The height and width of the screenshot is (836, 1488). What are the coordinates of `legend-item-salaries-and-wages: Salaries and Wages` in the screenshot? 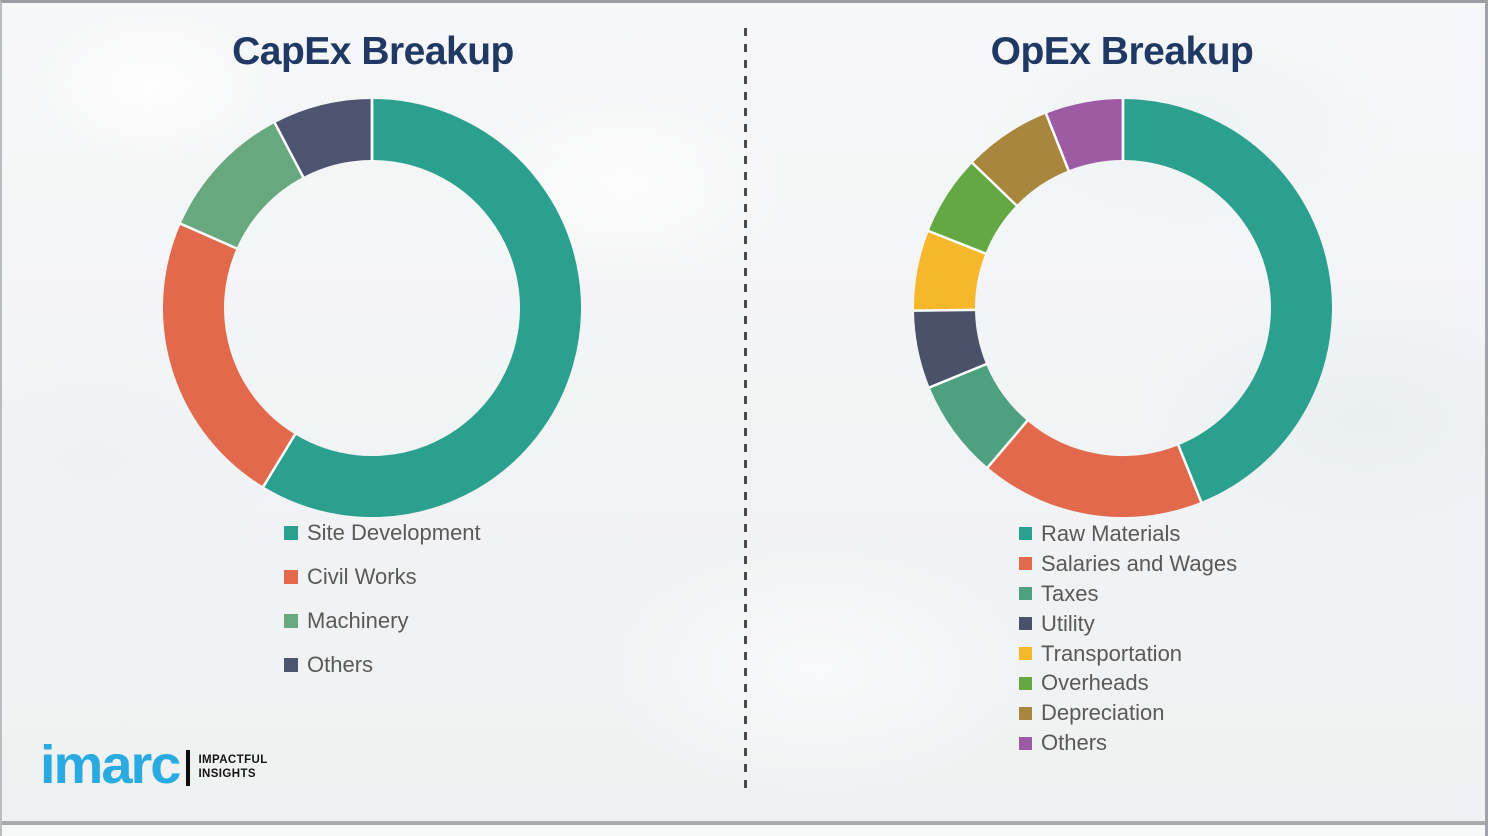 It's located at (1128, 564).